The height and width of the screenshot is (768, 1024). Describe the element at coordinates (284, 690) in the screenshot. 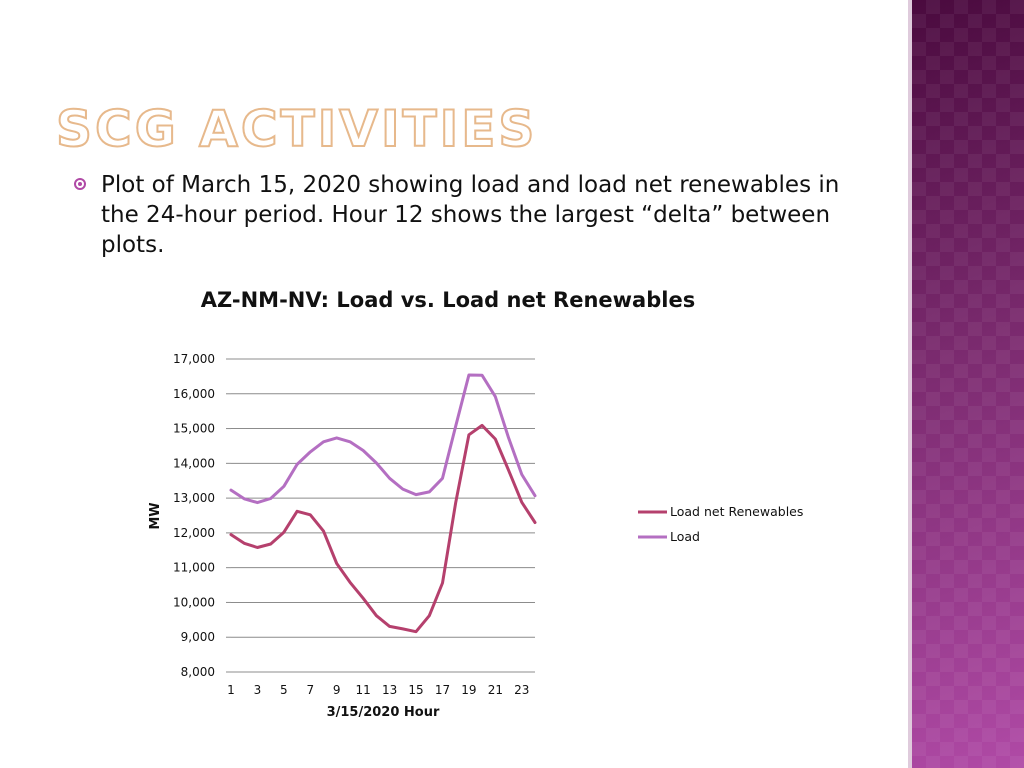

I see `x-tick-label: 5` at that location.